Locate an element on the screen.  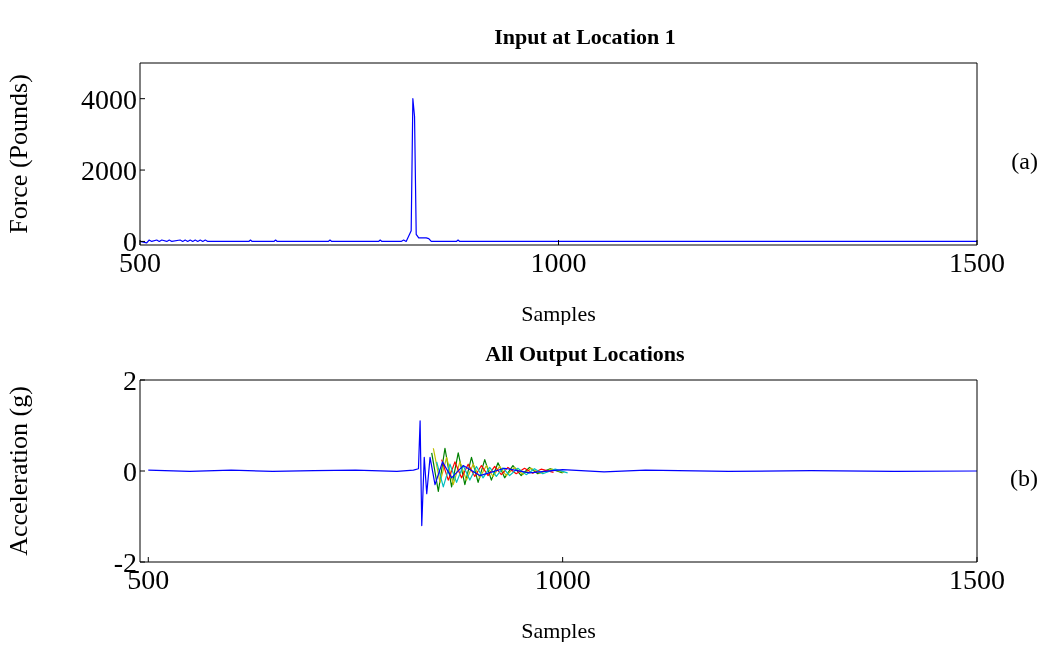
y-tick-label: 2 is located at coordinates (130, 380).